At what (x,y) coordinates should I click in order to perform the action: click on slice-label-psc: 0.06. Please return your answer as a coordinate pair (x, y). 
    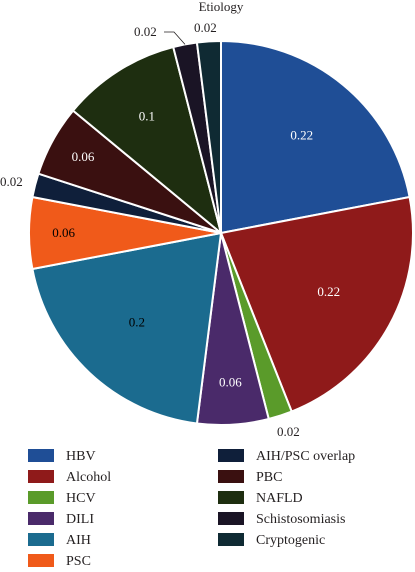
    Looking at the image, I should click on (63, 232).